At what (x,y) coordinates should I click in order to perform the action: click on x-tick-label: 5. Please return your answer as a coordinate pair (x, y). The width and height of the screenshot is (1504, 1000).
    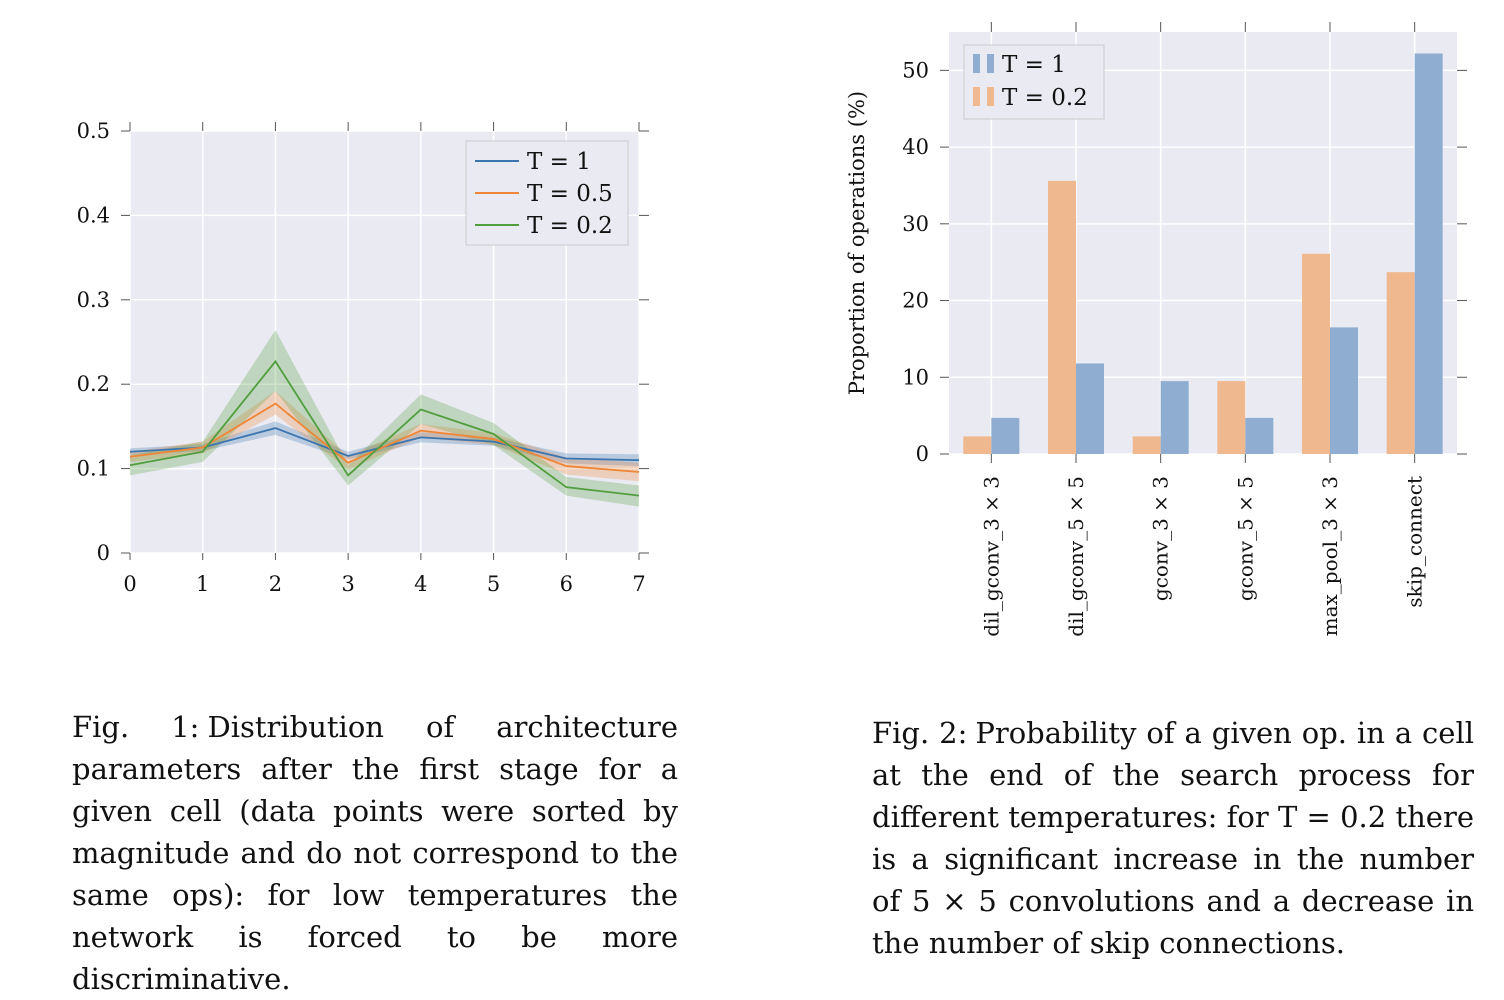
    Looking at the image, I should click on (493, 584).